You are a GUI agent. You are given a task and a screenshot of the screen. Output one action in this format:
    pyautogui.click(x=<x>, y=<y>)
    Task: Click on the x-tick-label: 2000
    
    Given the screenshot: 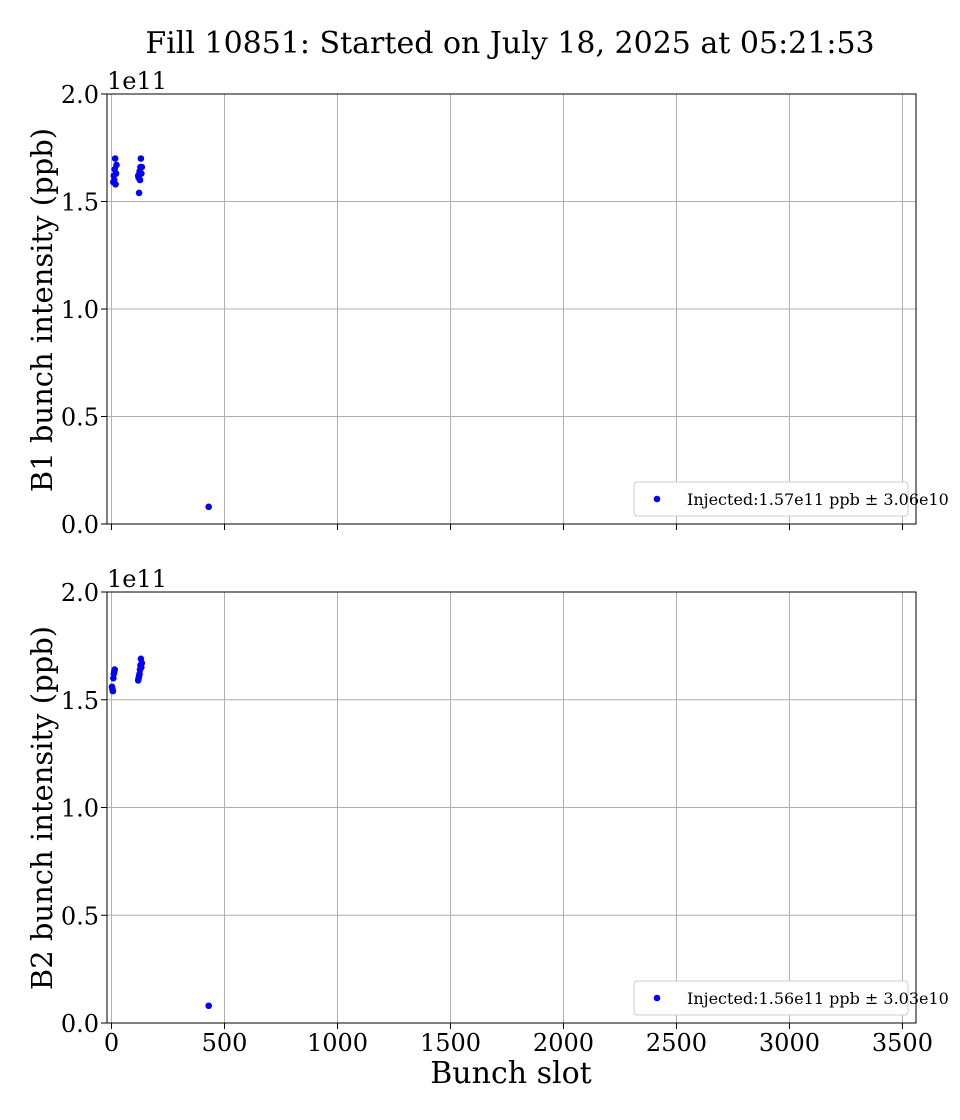 What is the action you would take?
    pyautogui.click(x=563, y=1043)
    